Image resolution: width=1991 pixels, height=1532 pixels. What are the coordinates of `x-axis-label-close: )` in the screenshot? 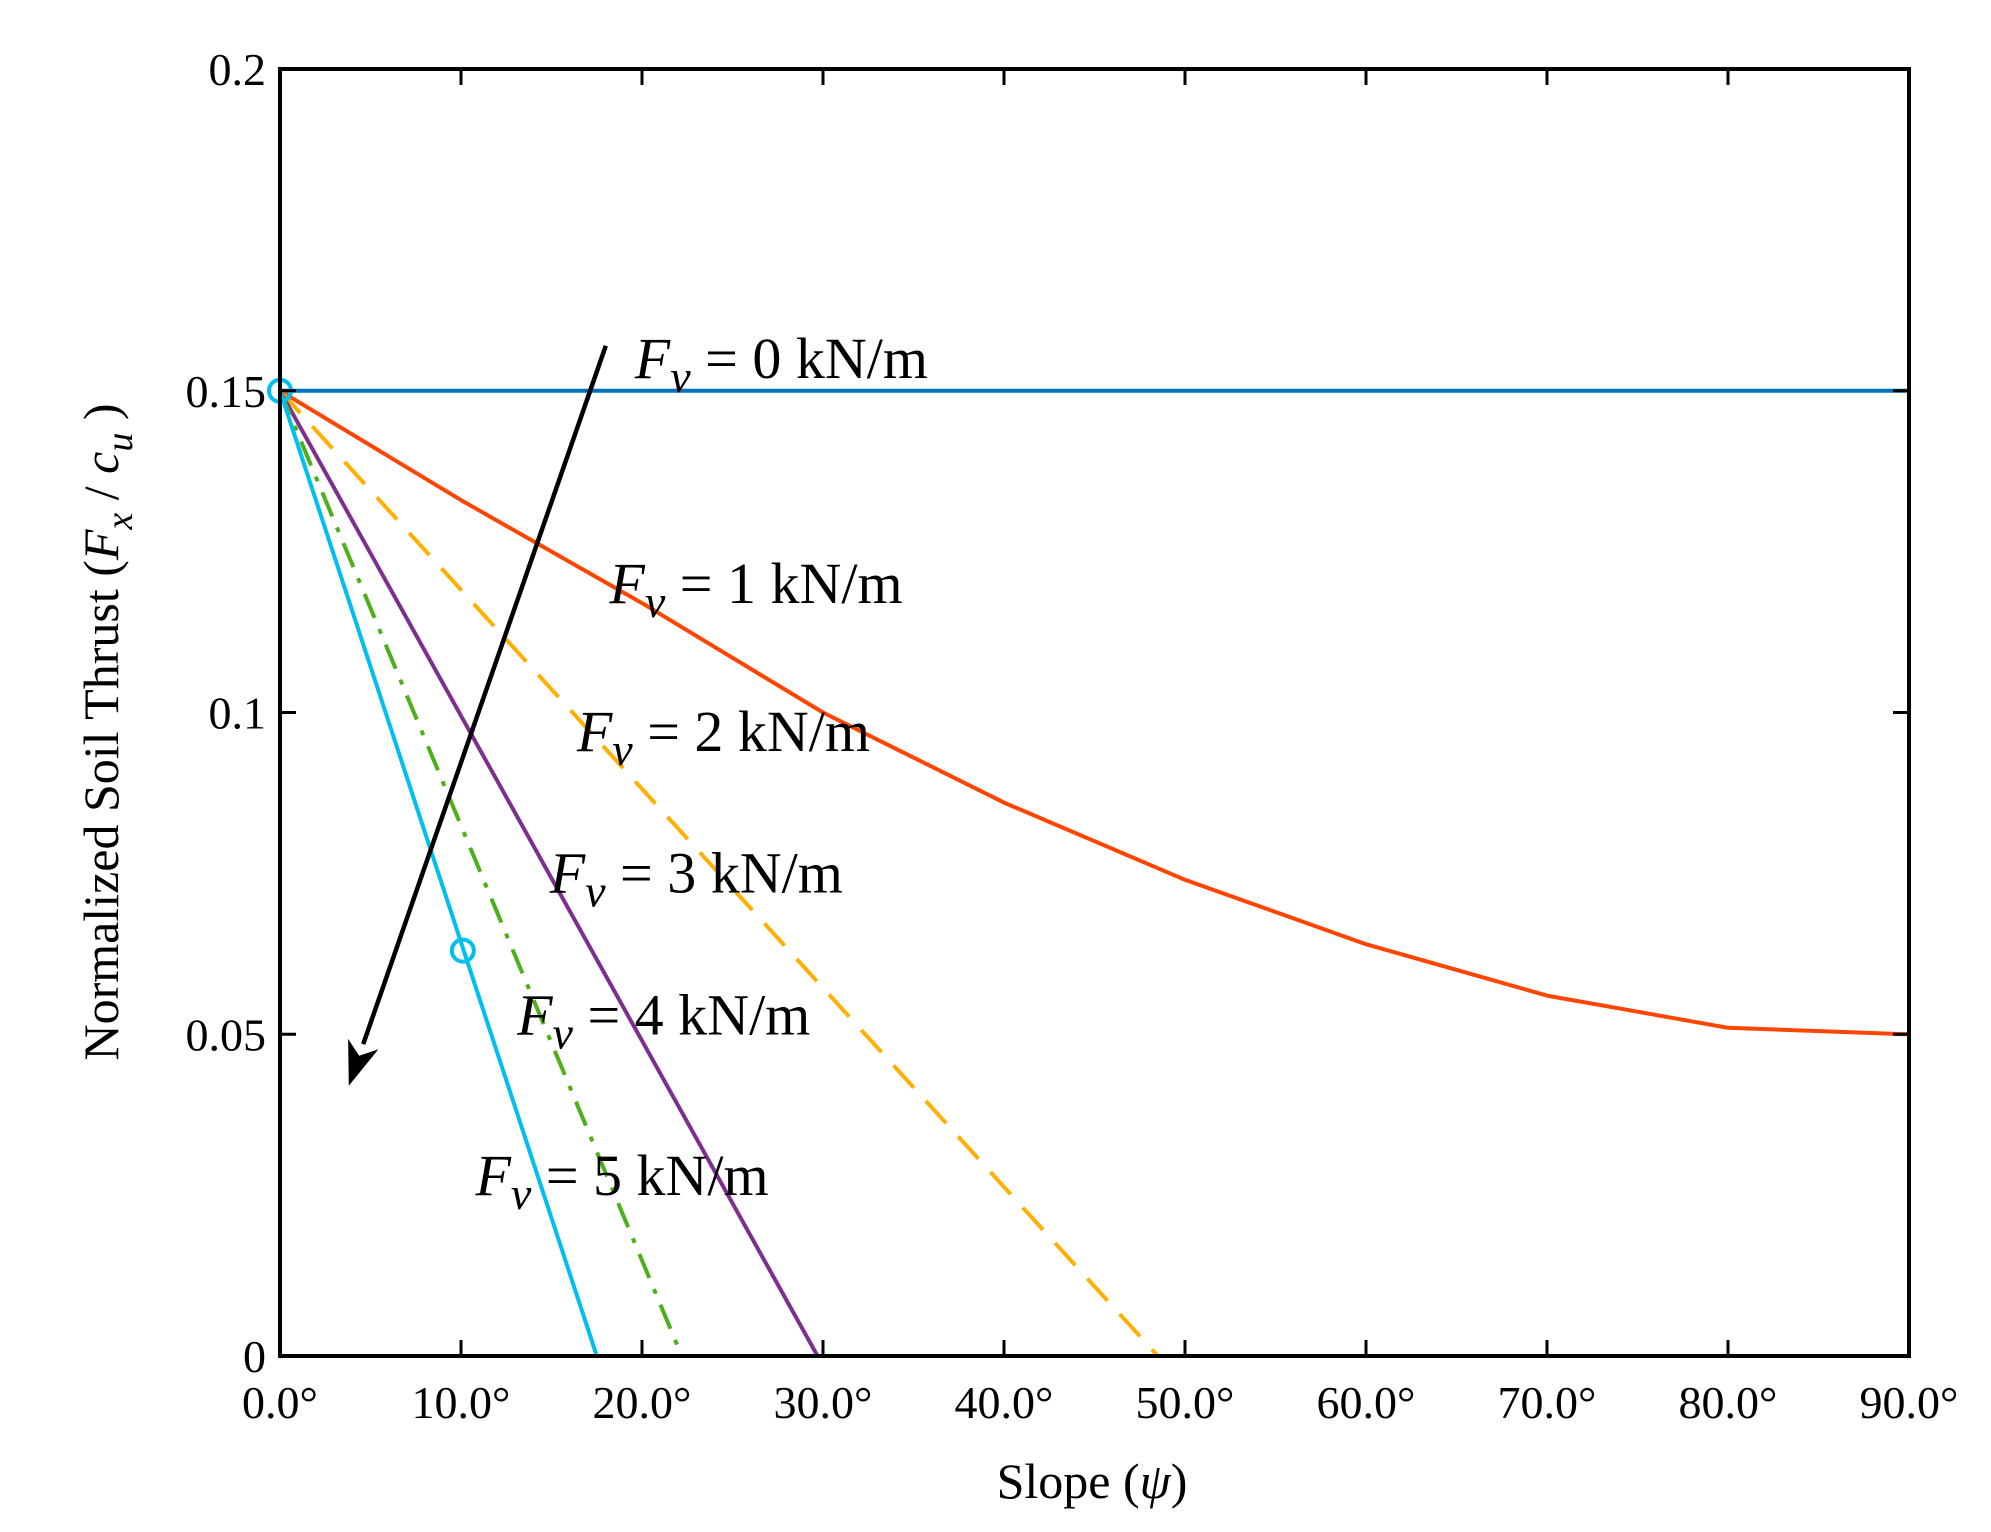 It's located at (1179, 1481).